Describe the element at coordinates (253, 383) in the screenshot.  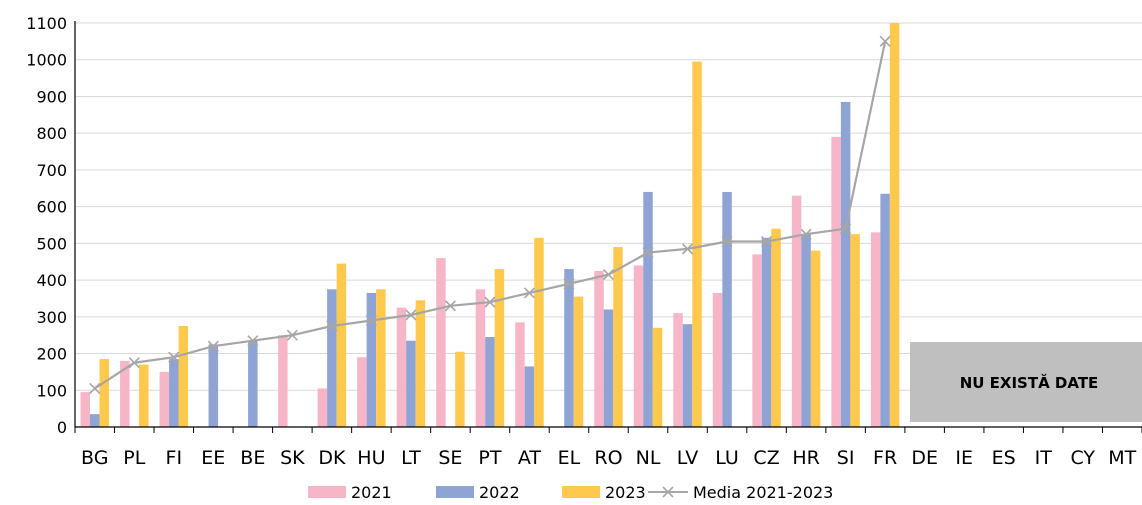
I see `bar-2022-BE` at that location.